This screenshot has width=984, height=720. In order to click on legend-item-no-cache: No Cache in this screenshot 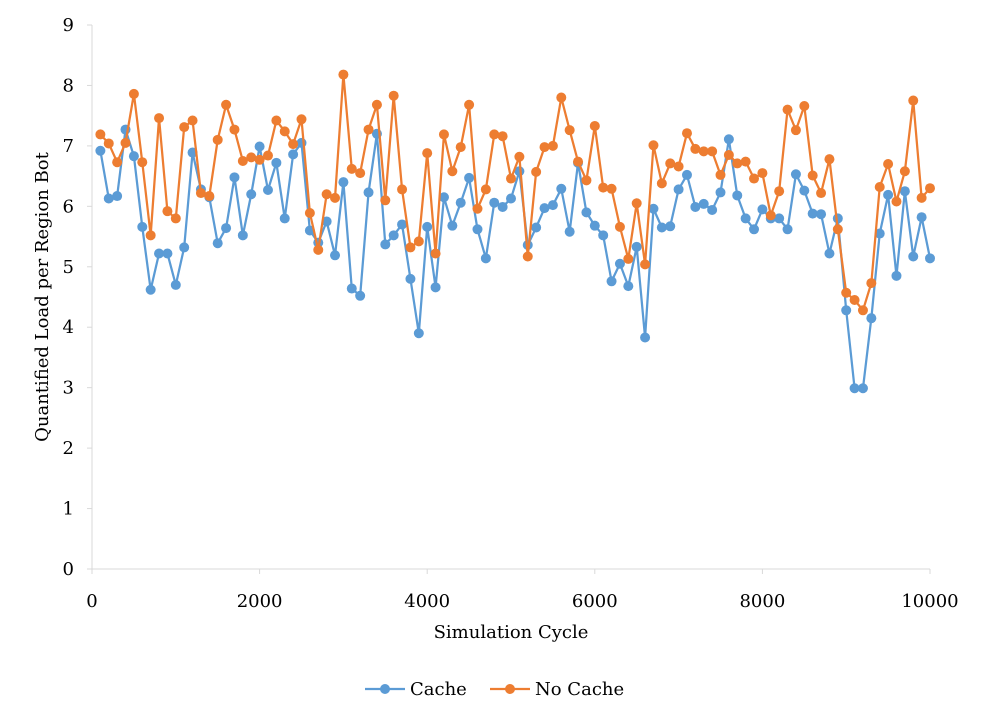, I will do `click(557, 689)`.